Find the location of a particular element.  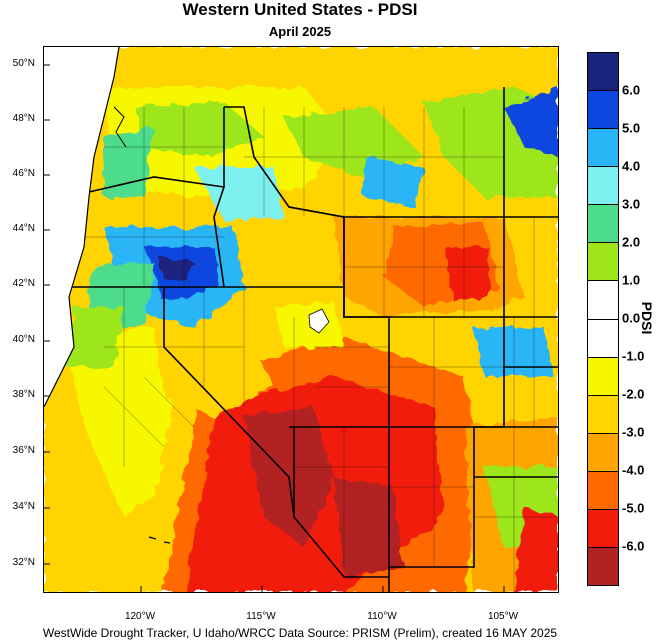

lat-label-42: 42°N is located at coordinates (23, 283).